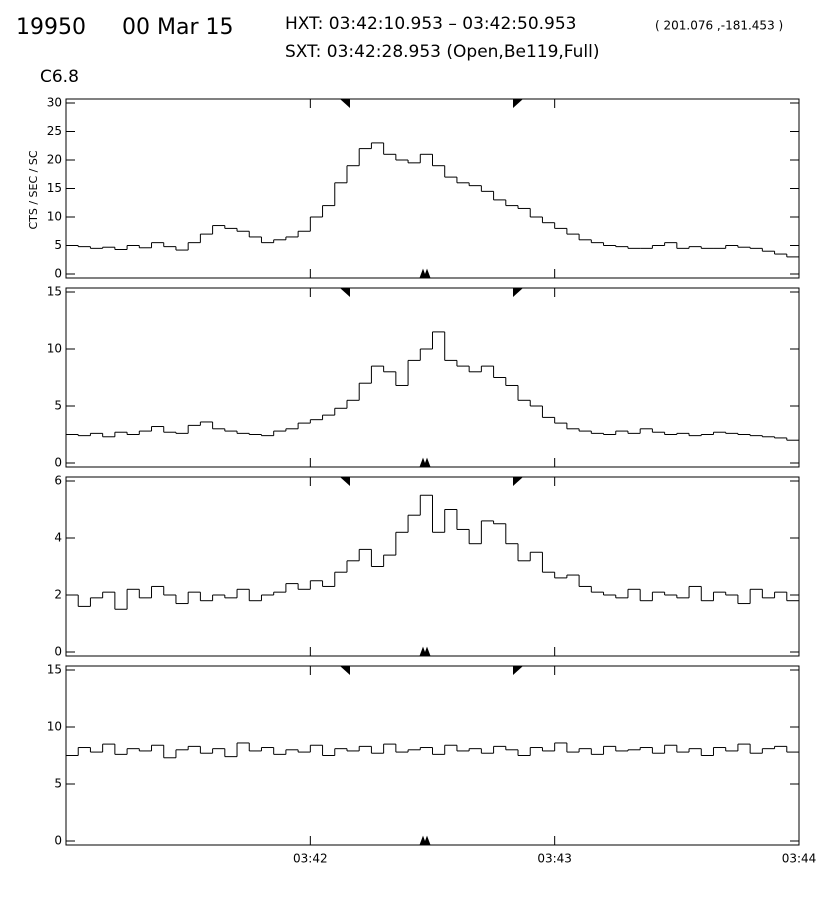 Image resolution: width=816 pixels, height=900 pixels. What do you see at coordinates (58, 481) in the screenshot?
I see `y-tick-label: 6` at bounding box center [58, 481].